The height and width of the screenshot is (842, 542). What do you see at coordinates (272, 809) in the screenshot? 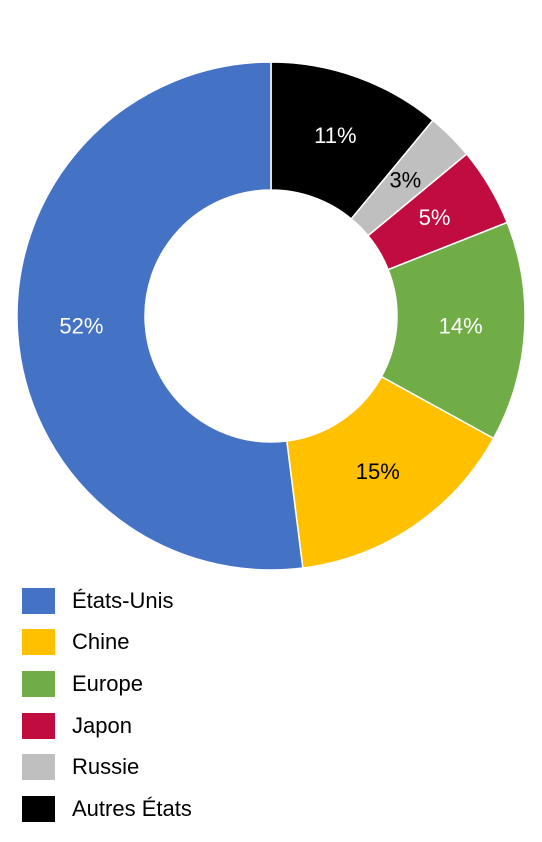
I see `legend-item: Autres États` at bounding box center [272, 809].